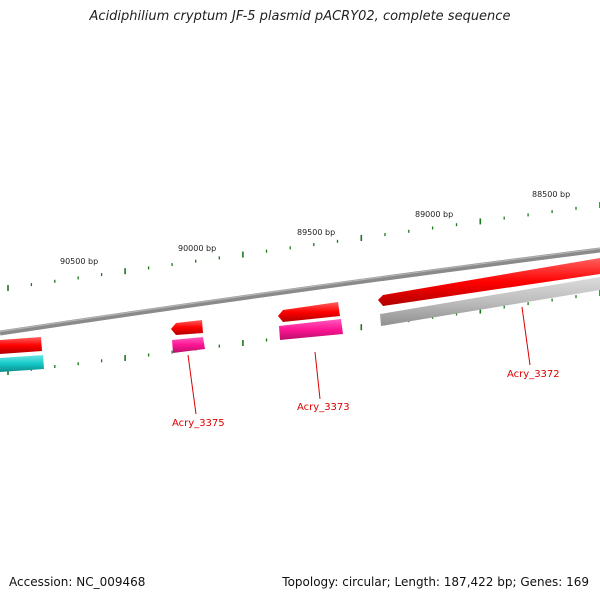 This screenshot has width=600, height=600. I want to click on scale-label-88500: 88500 bp, so click(551, 194).